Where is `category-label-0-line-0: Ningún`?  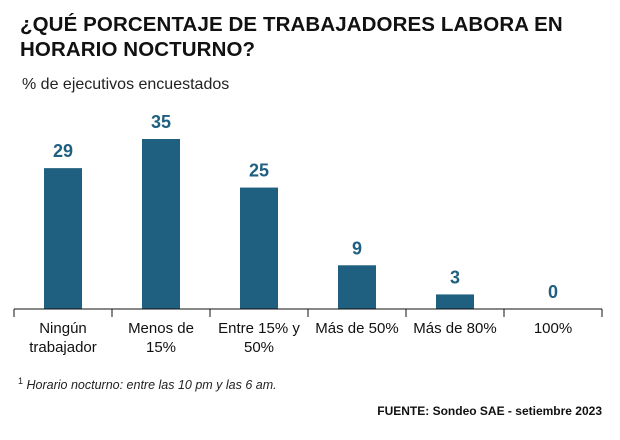
category-label-0-line-0: Ningún is located at coordinates (63, 328).